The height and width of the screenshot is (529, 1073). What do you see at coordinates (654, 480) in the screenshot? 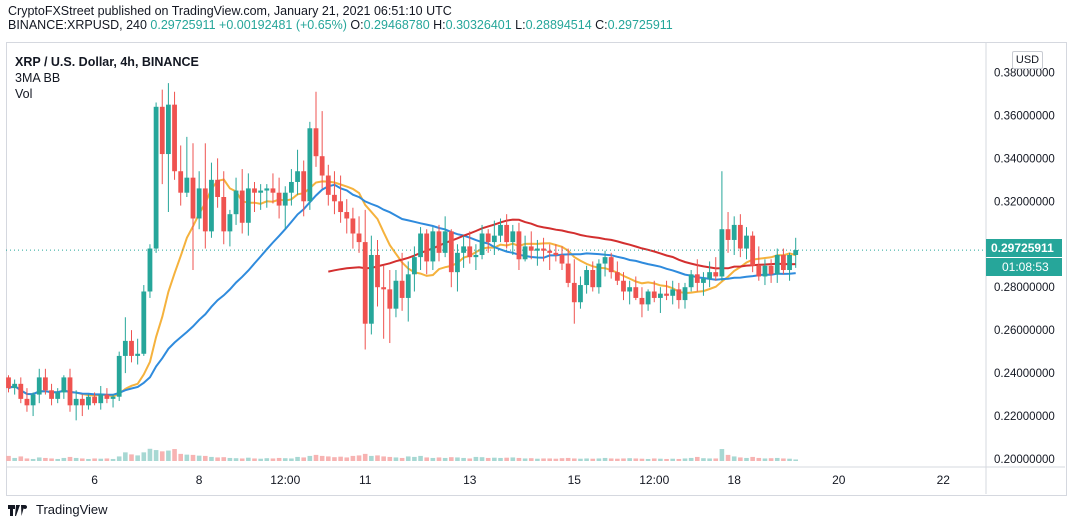
I see `x-tick-label: 12:00` at bounding box center [654, 480].